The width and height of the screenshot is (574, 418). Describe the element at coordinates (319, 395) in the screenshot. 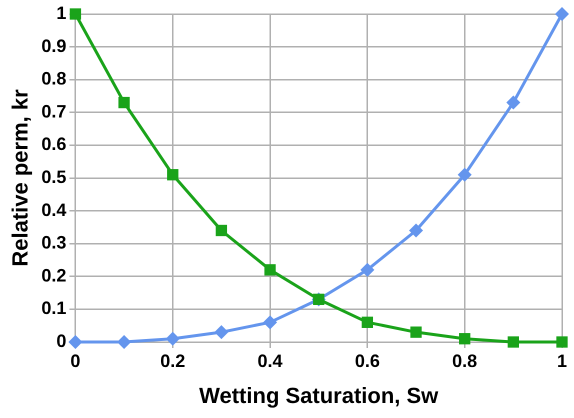

I see `x-axis-title: Wetting Saturation, Sw` at that location.